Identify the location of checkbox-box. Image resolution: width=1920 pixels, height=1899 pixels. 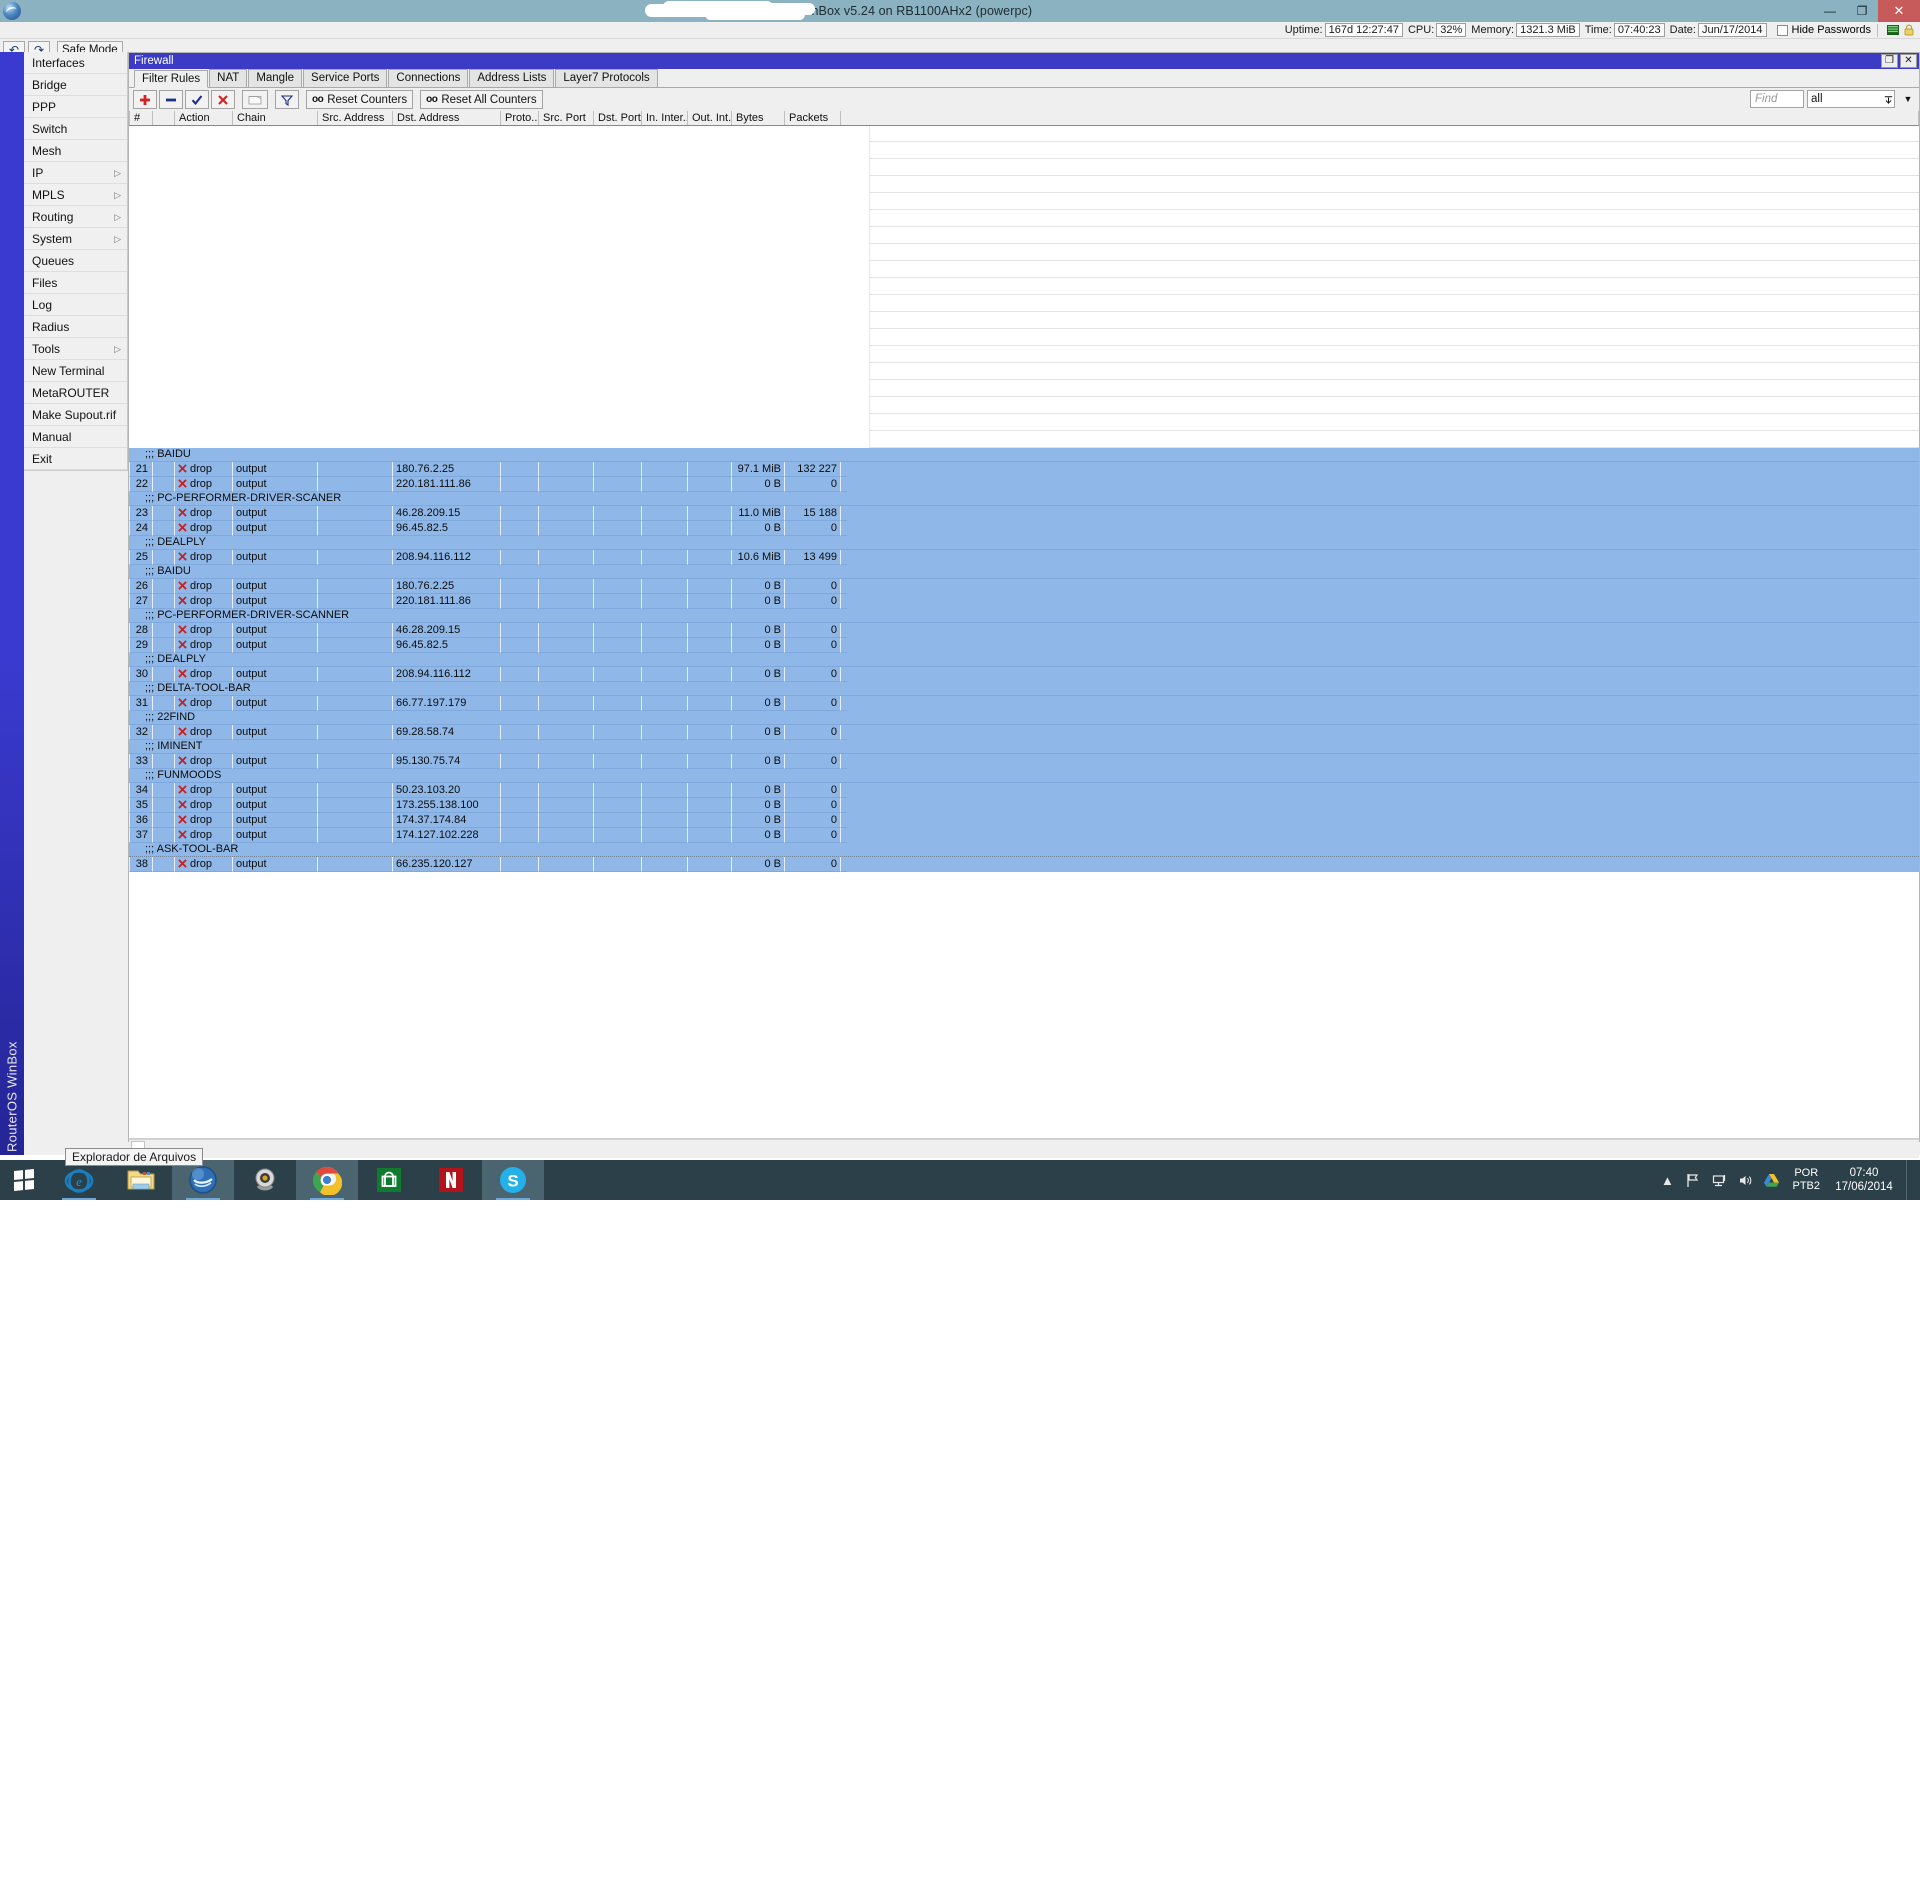
(1782, 30).